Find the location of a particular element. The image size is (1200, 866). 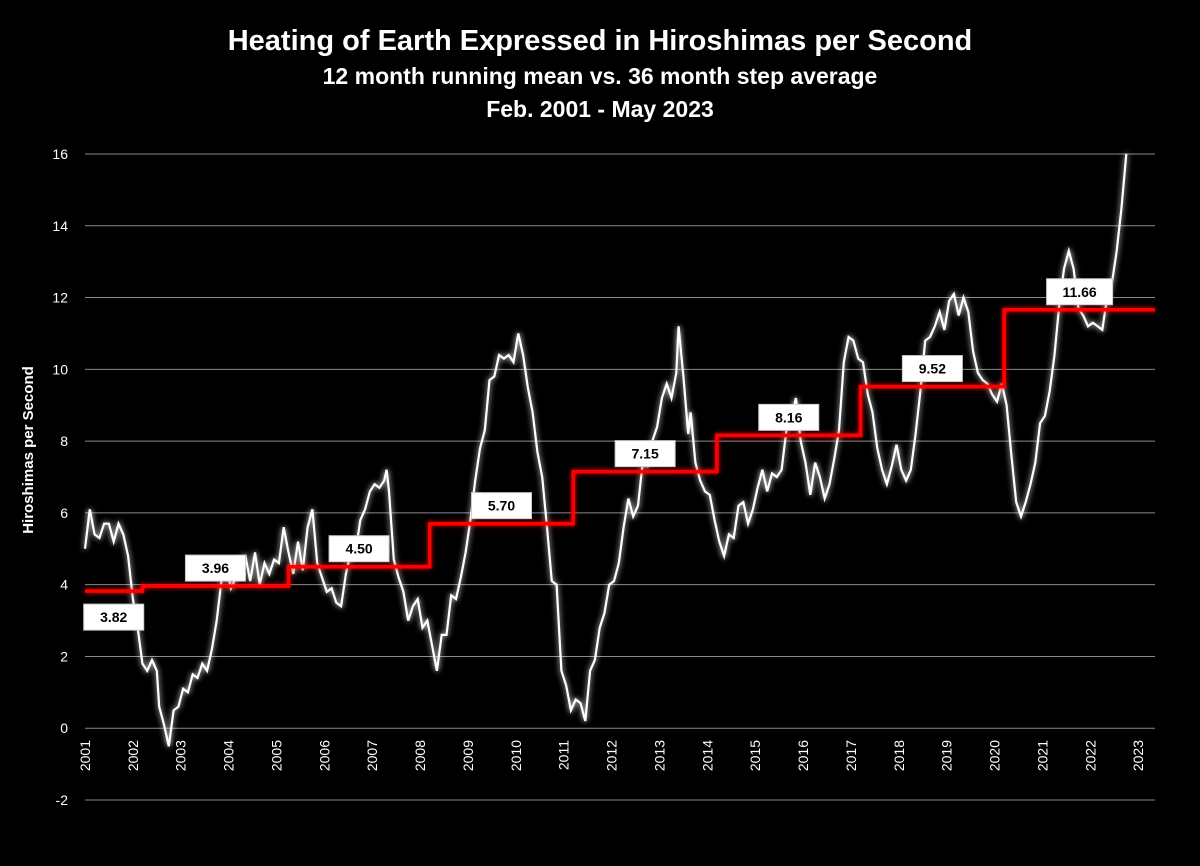

step-label-text: 7.15 is located at coordinates (645, 454).